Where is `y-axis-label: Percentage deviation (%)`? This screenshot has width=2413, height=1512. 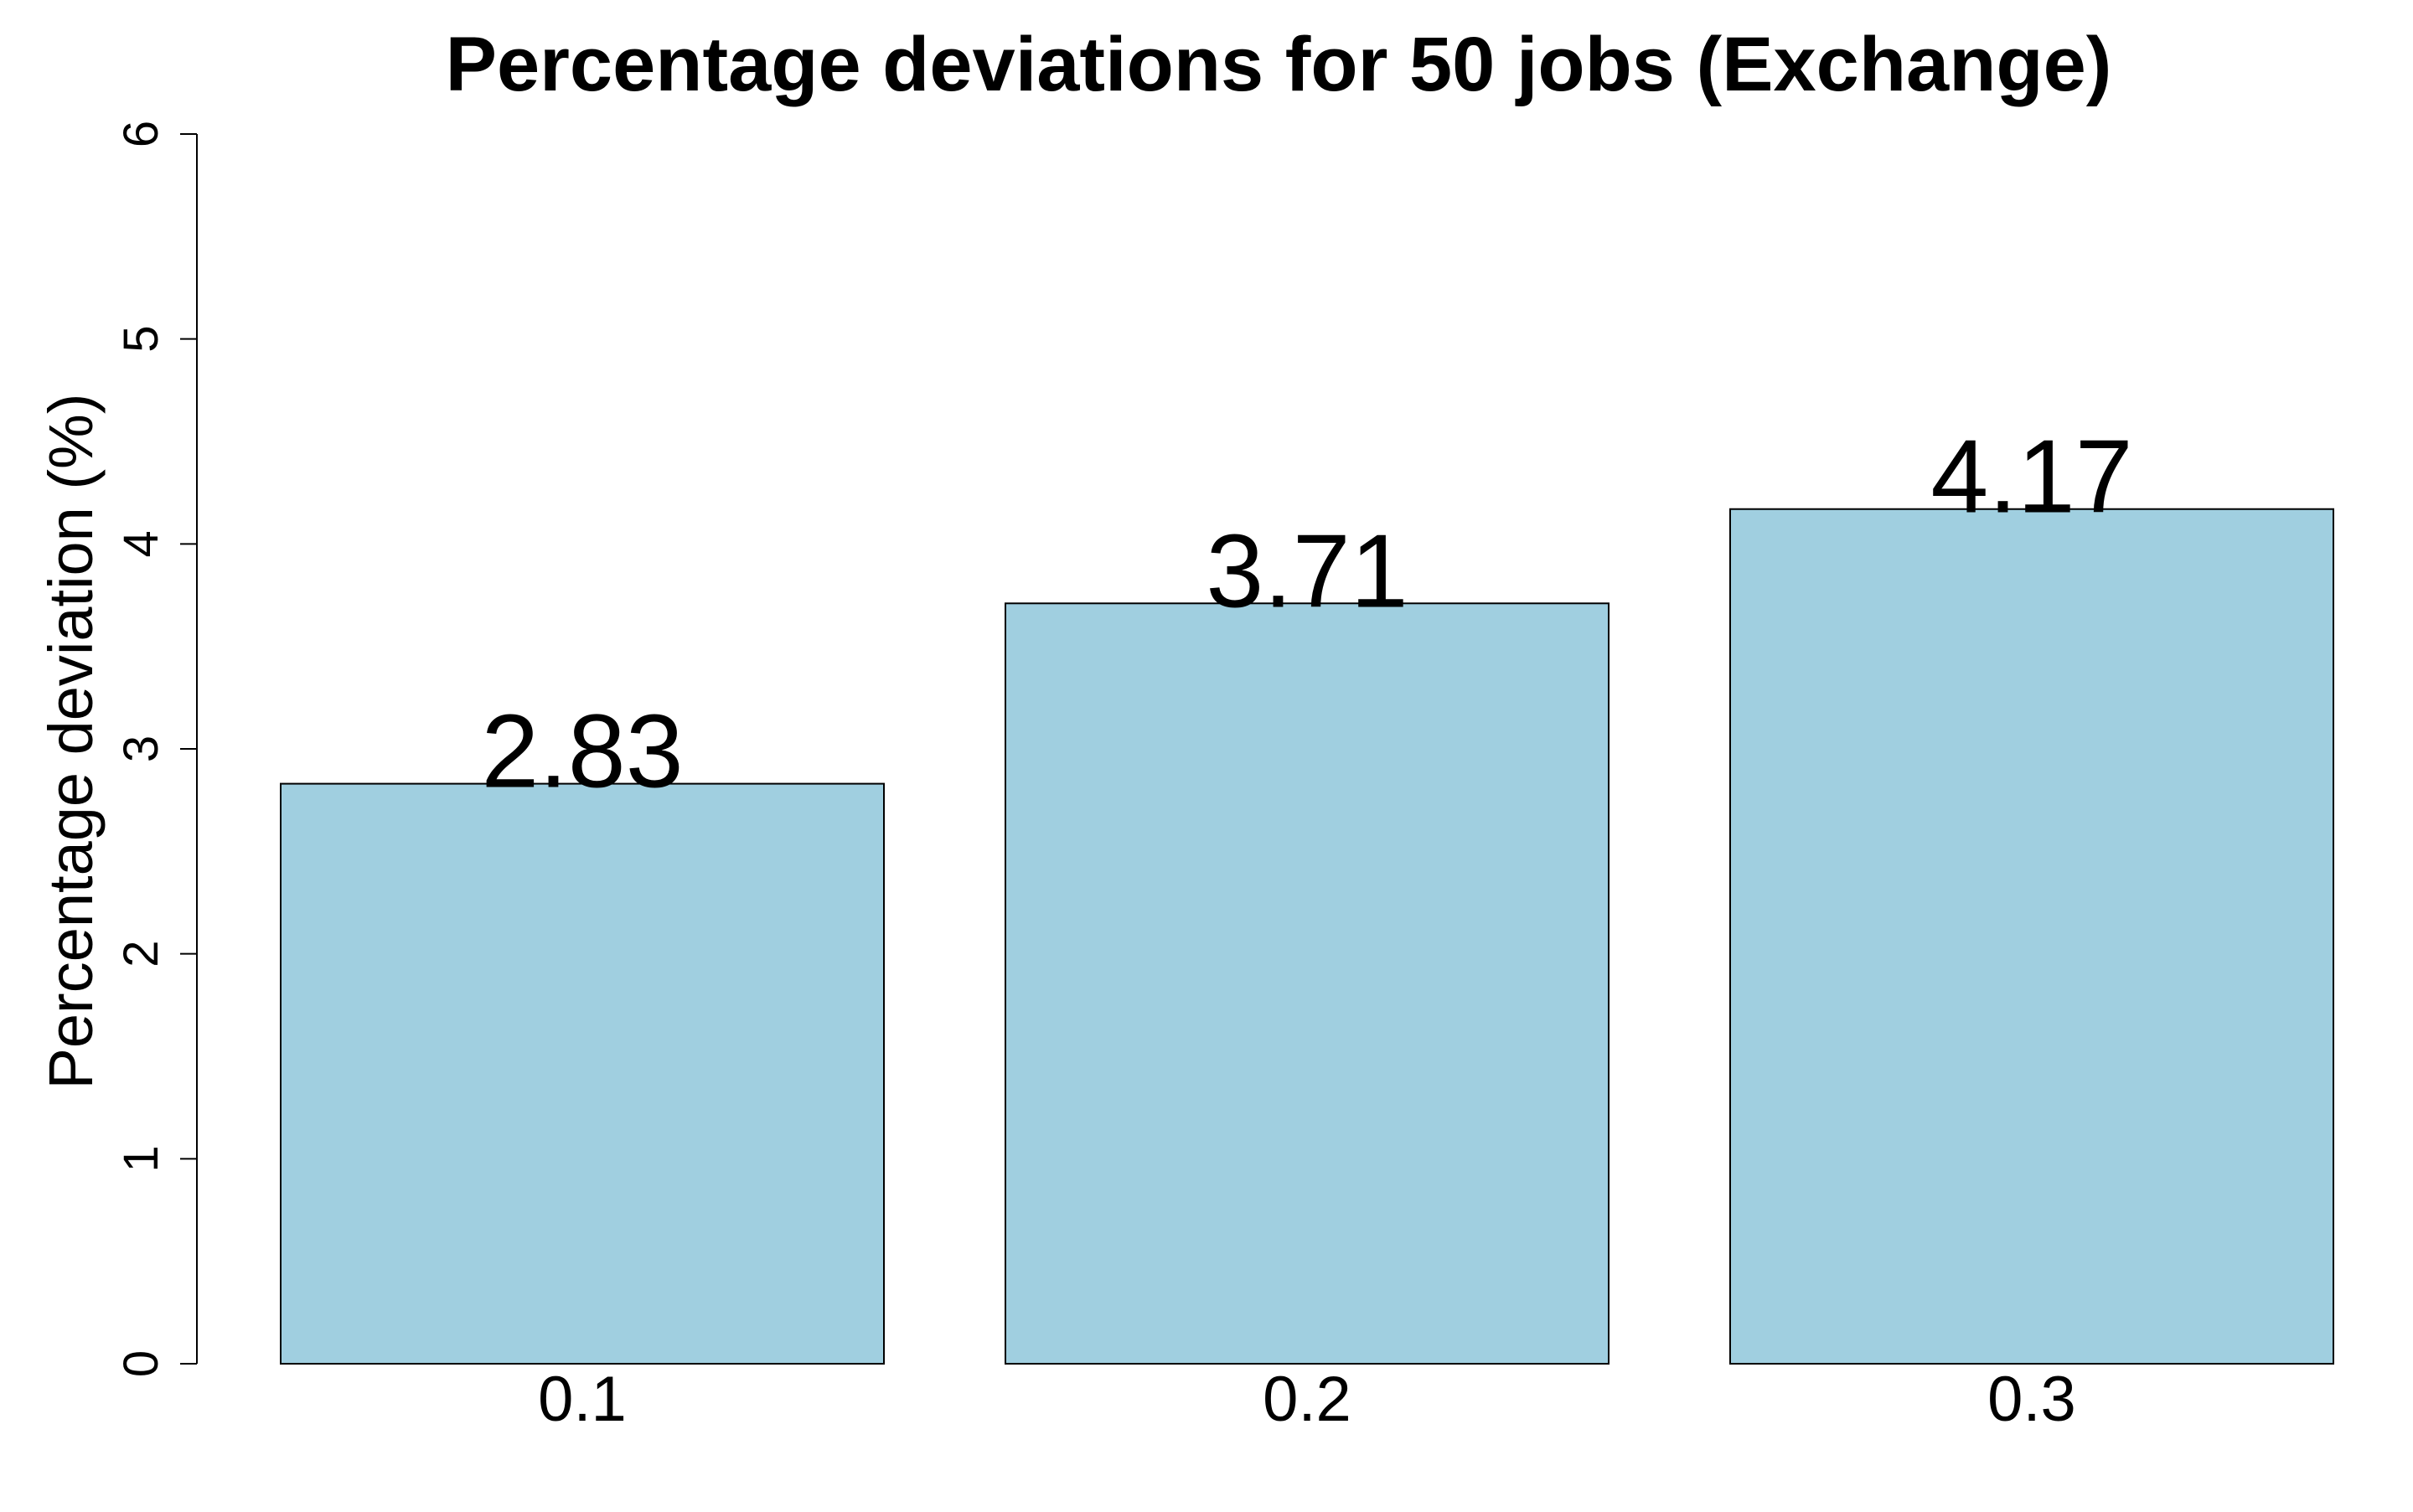
y-axis-label: Percentage deviation (%) is located at coordinates (71, 742).